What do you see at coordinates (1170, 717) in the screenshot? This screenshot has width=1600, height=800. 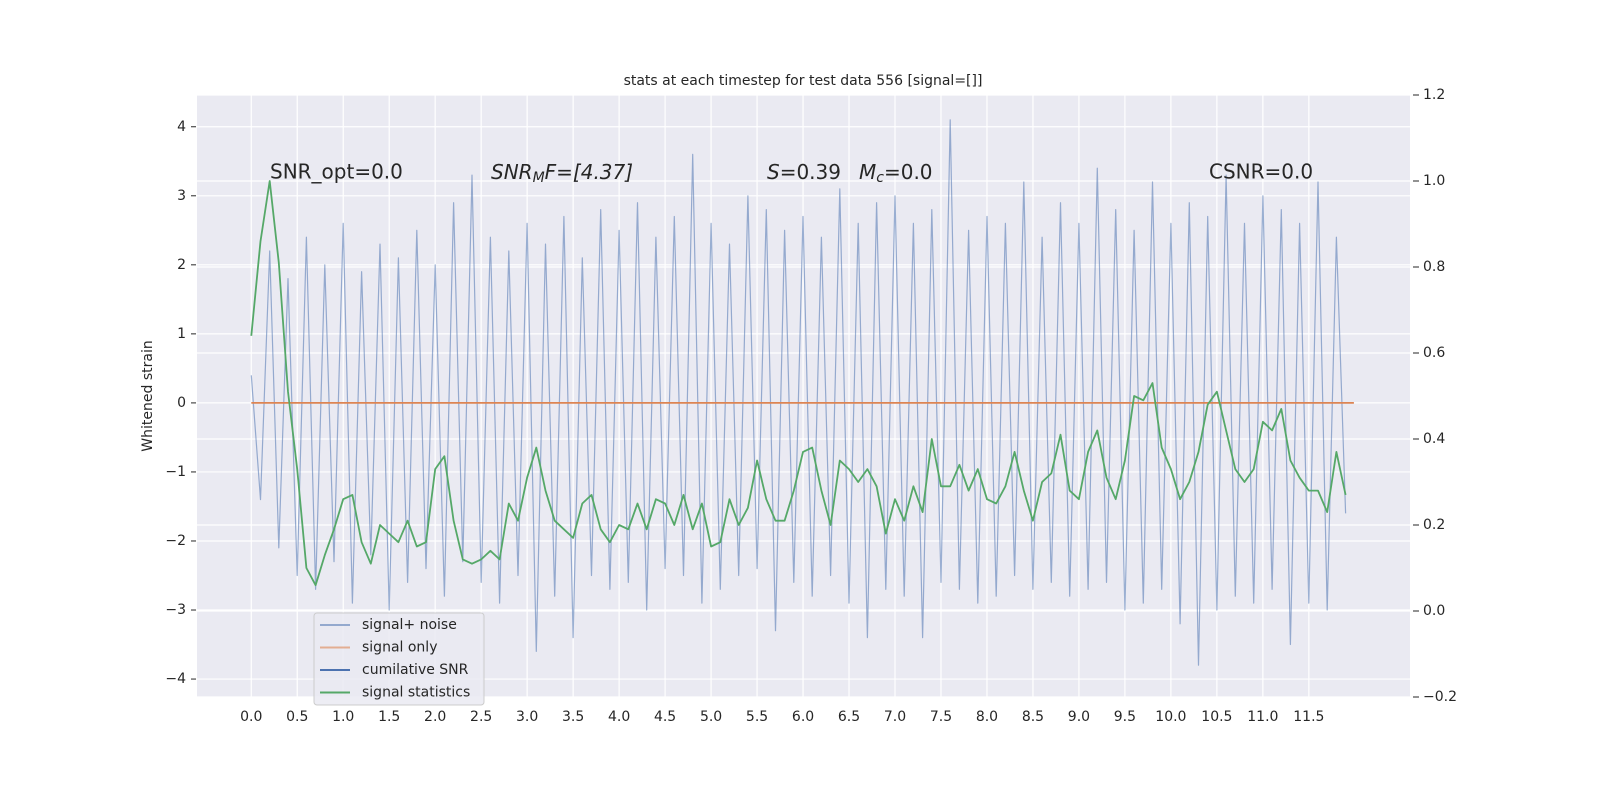 I see `x-tick-label: 10.0` at bounding box center [1170, 717].